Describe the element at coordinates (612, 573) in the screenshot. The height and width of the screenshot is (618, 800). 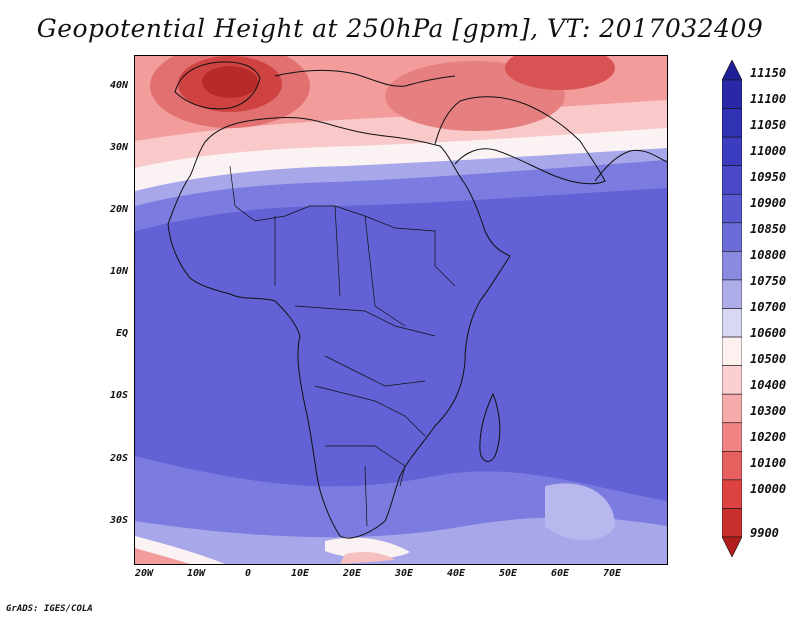
I see `lon-label-70e: 70E` at that location.